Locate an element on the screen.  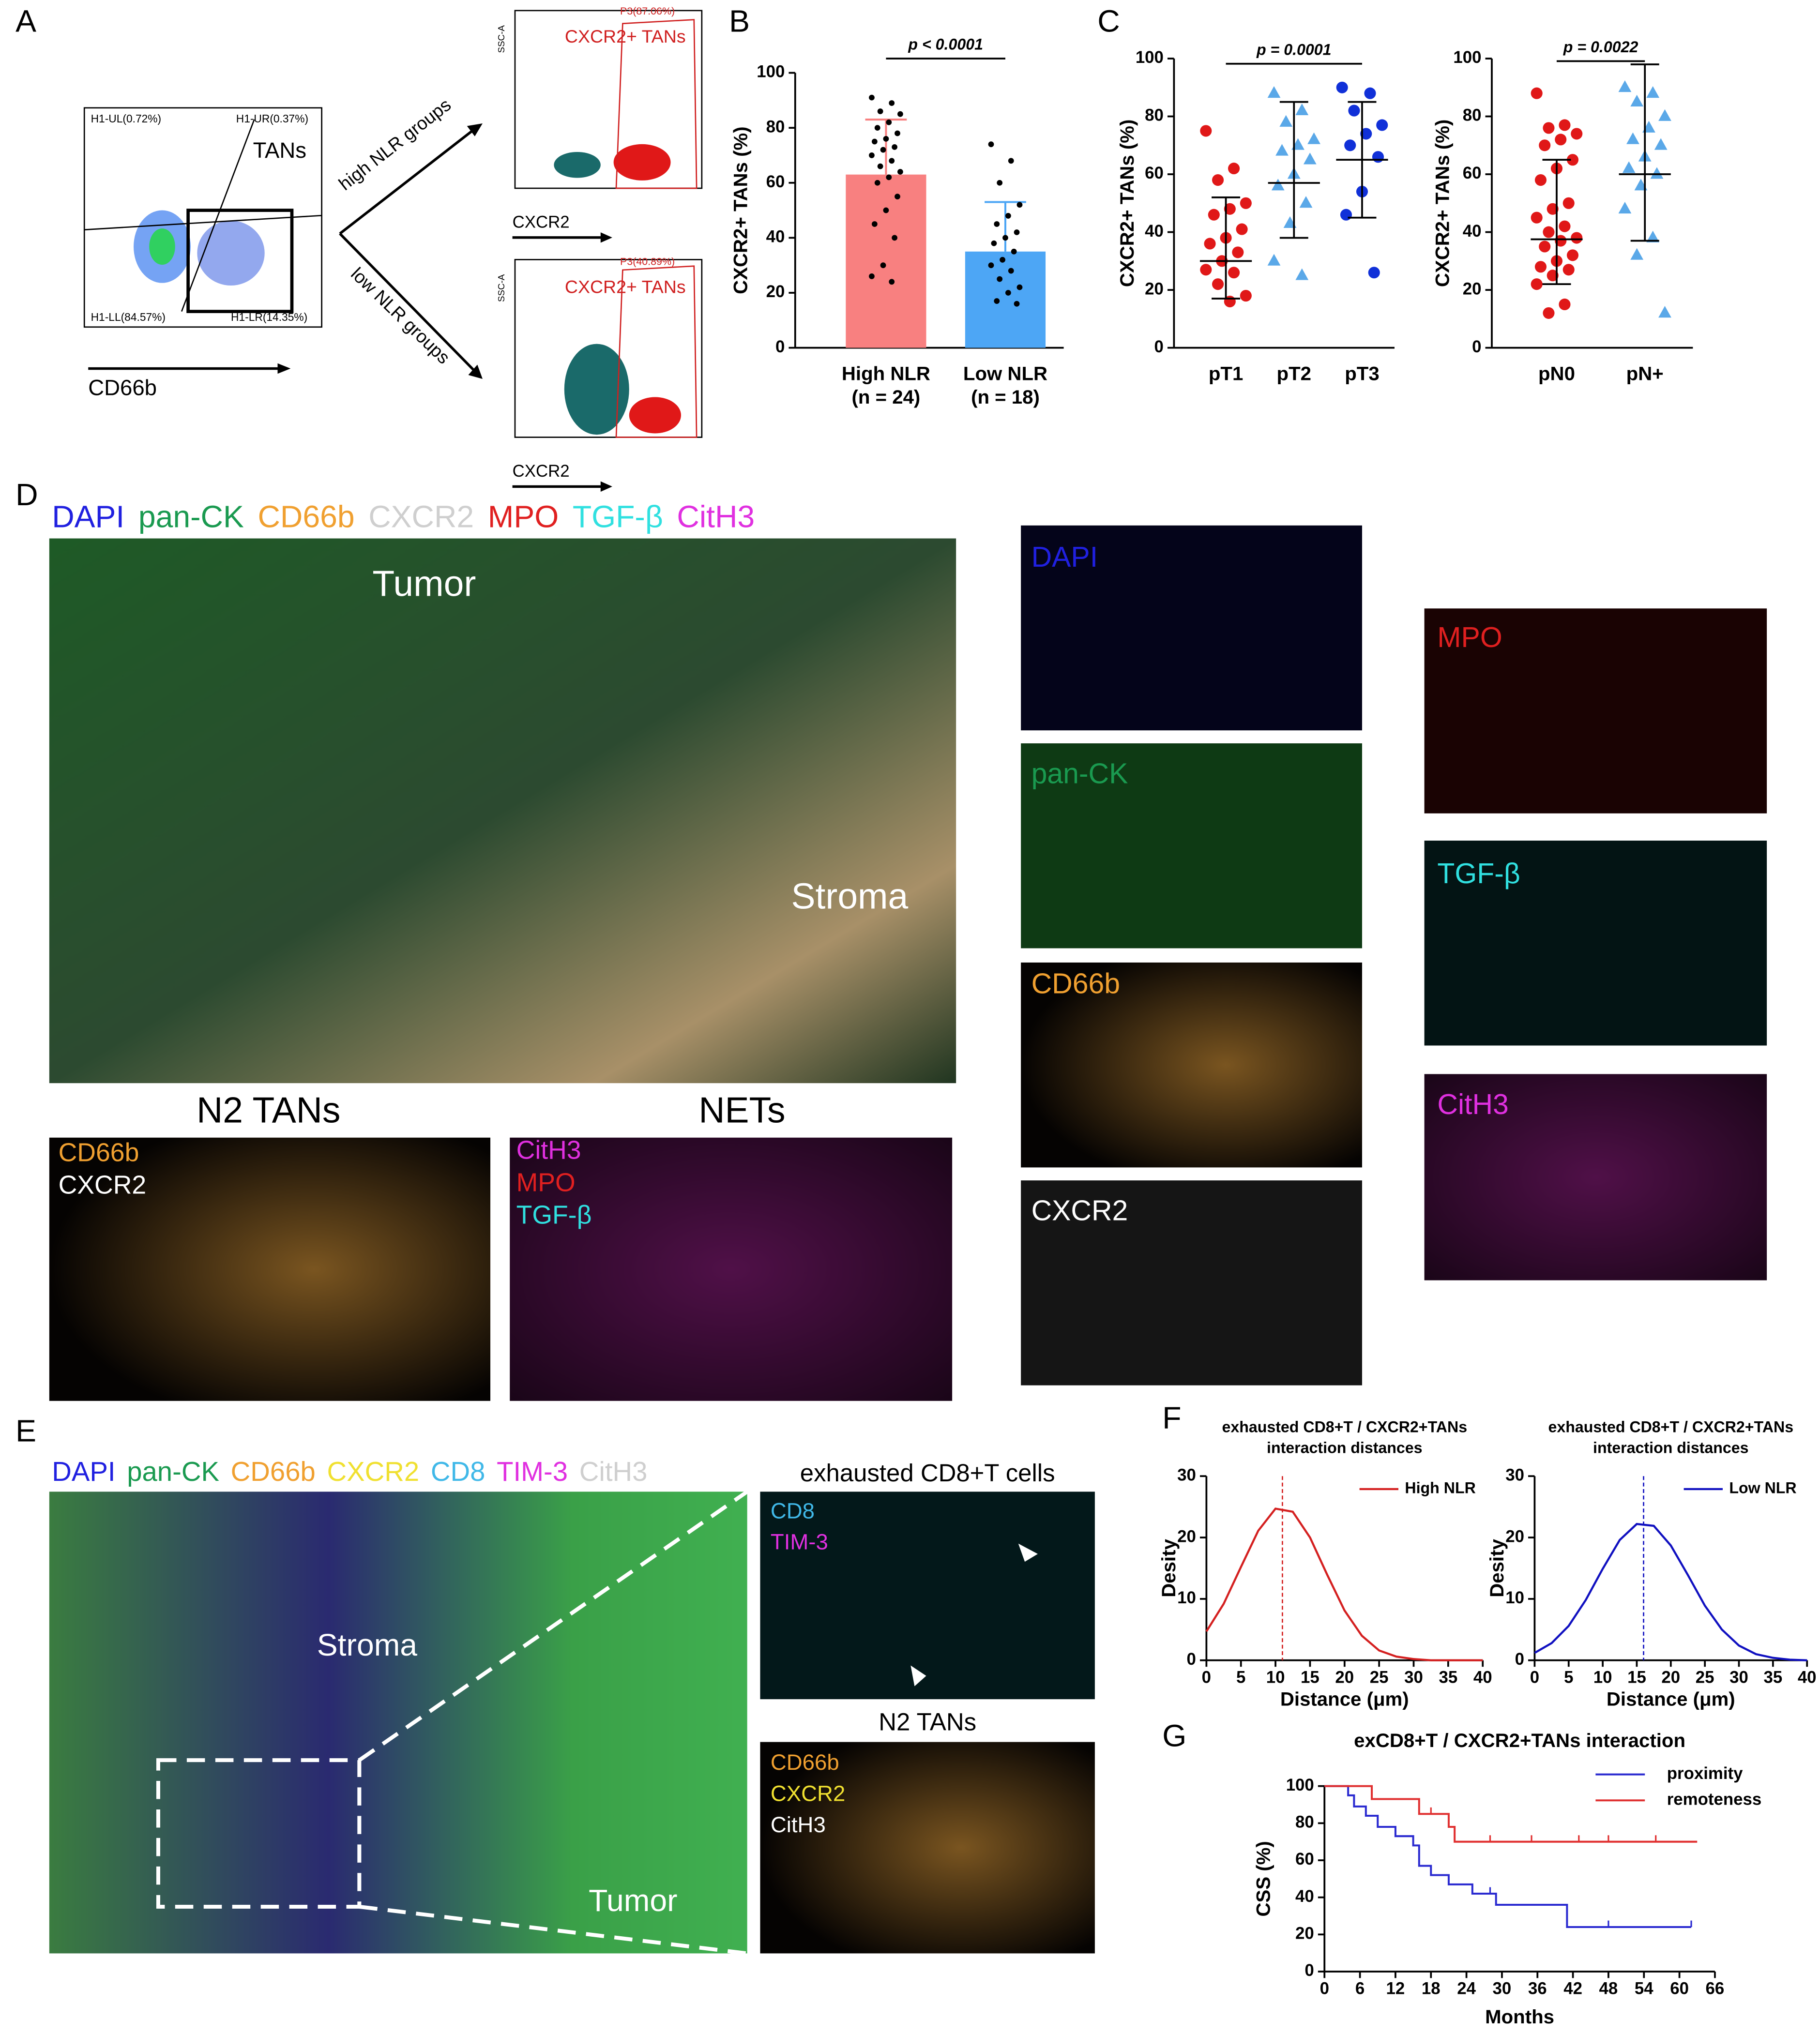
image-title: NETs is located at coordinates (742, 1110).